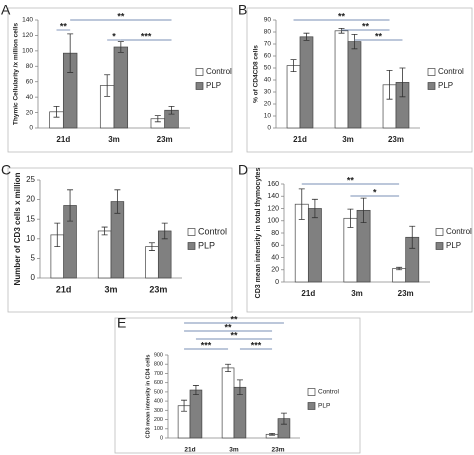  What do you see at coordinates (158, 365) in the screenshot?
I see `y-tick-label: 800` at bounding box center [158, 365].